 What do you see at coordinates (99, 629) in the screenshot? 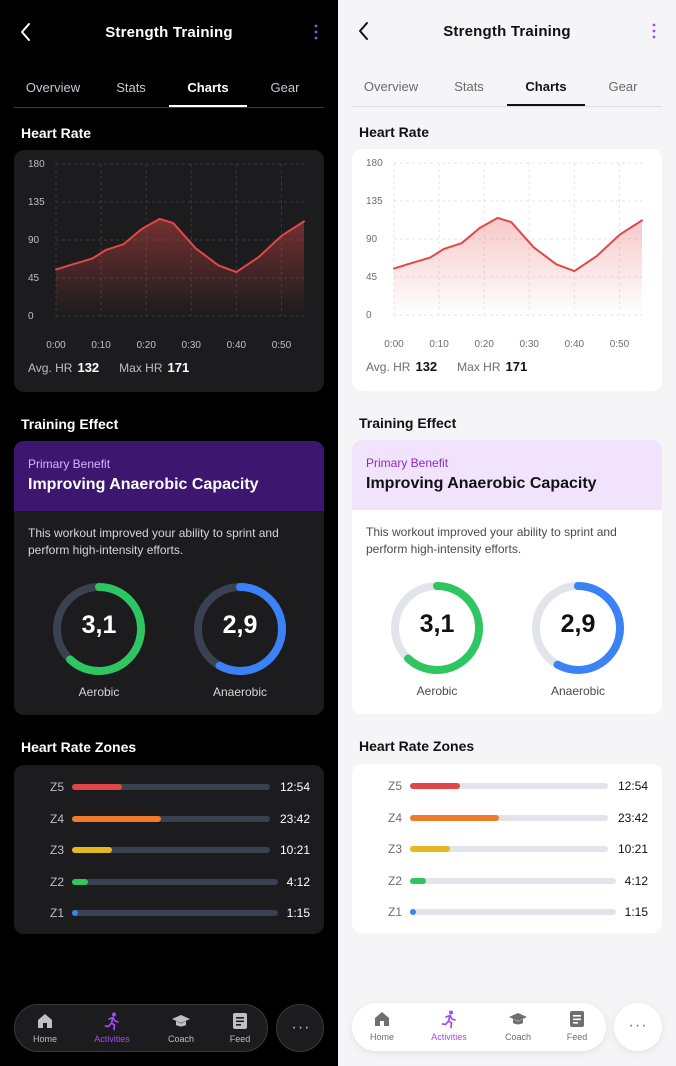
I see `aerobic-ring-gauge` at bounding box center [99, 629].